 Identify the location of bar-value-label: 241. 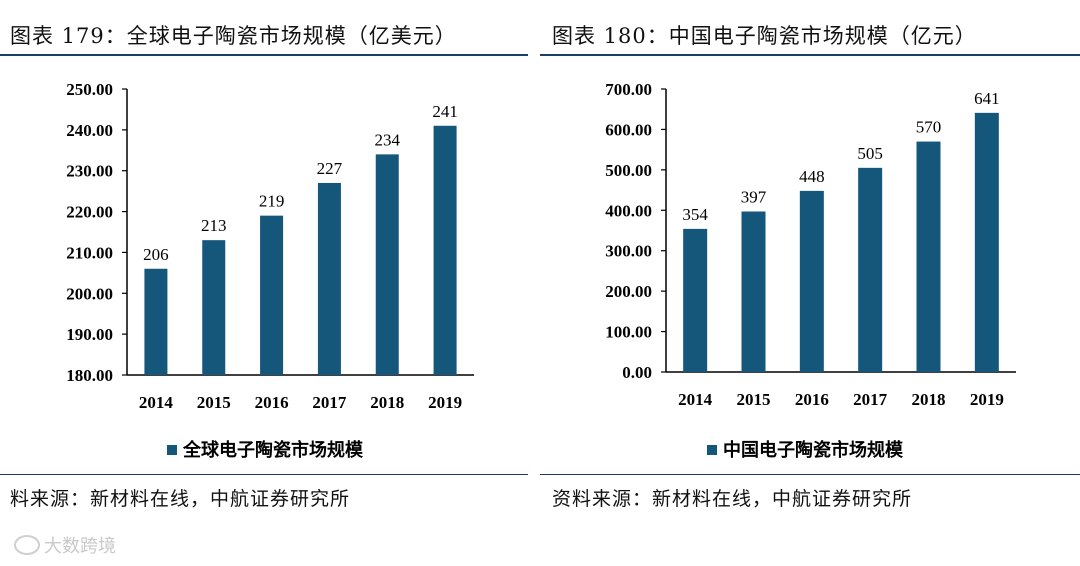
(445, 111).